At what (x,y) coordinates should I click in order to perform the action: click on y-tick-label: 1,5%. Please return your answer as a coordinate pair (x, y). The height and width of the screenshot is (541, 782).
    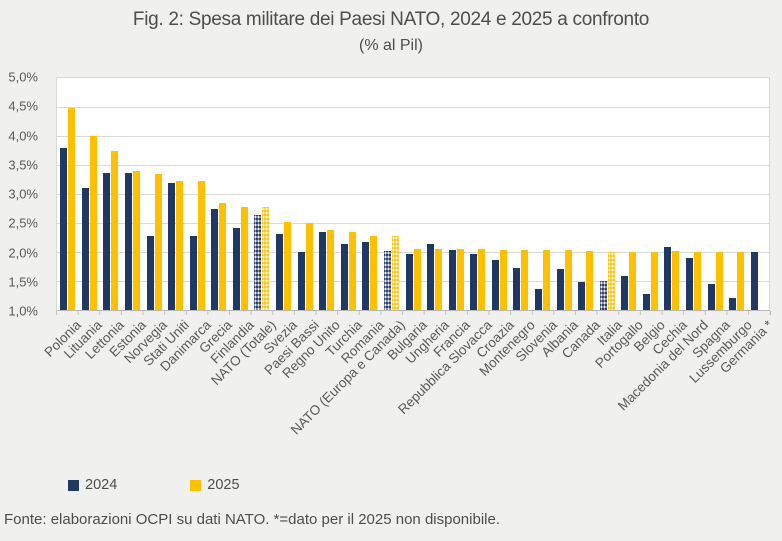
    Looking at the image, I should click on (23, 282).